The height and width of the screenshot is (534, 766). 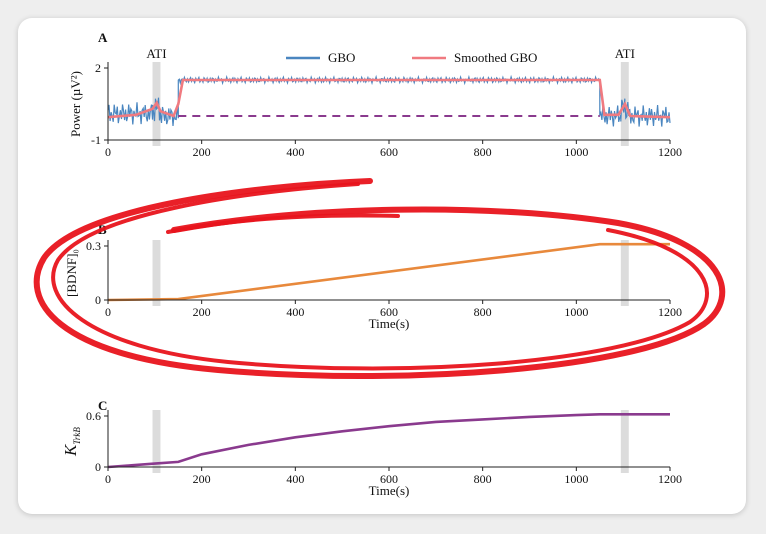 I want to click on legend-item: GBO, so click(x=320, y=57).